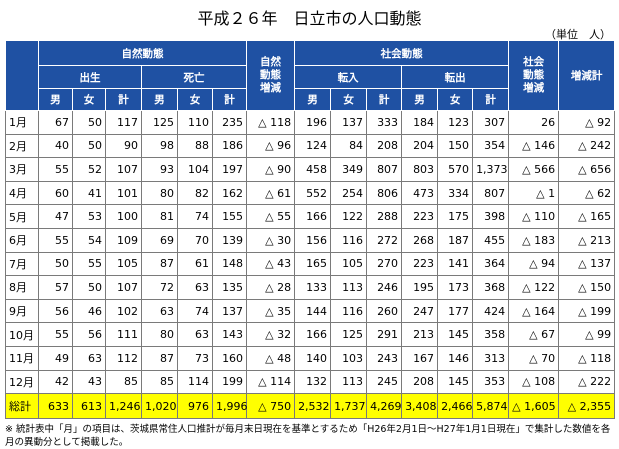 Image resolution: width=619 pixels, height=449 pixels. Describe the element at coordinates (159, 240) in the screenshot. I see `cell: 69` at that location.